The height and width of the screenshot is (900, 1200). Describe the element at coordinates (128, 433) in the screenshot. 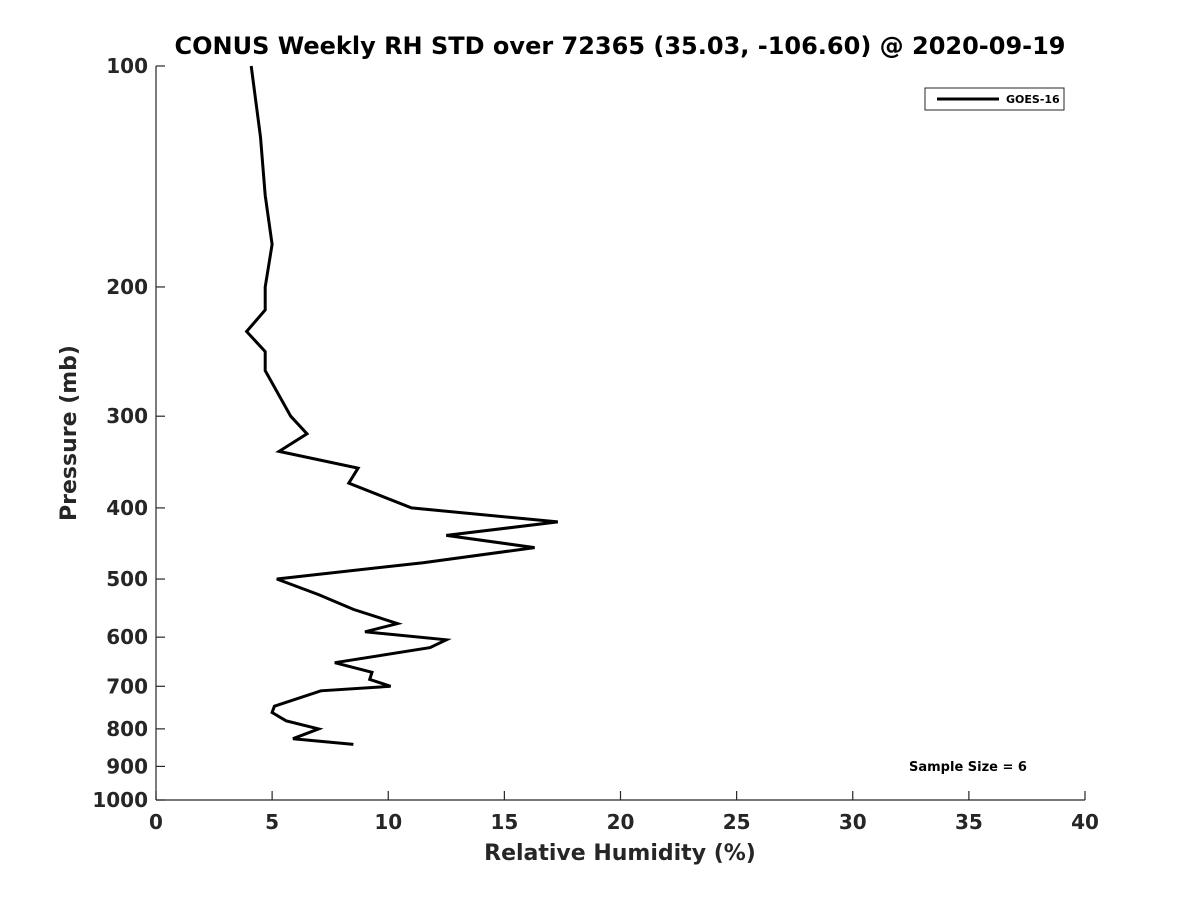

I see `y-ticks: 100 200 300 400 500 600 700 800 900 1000` at that location.